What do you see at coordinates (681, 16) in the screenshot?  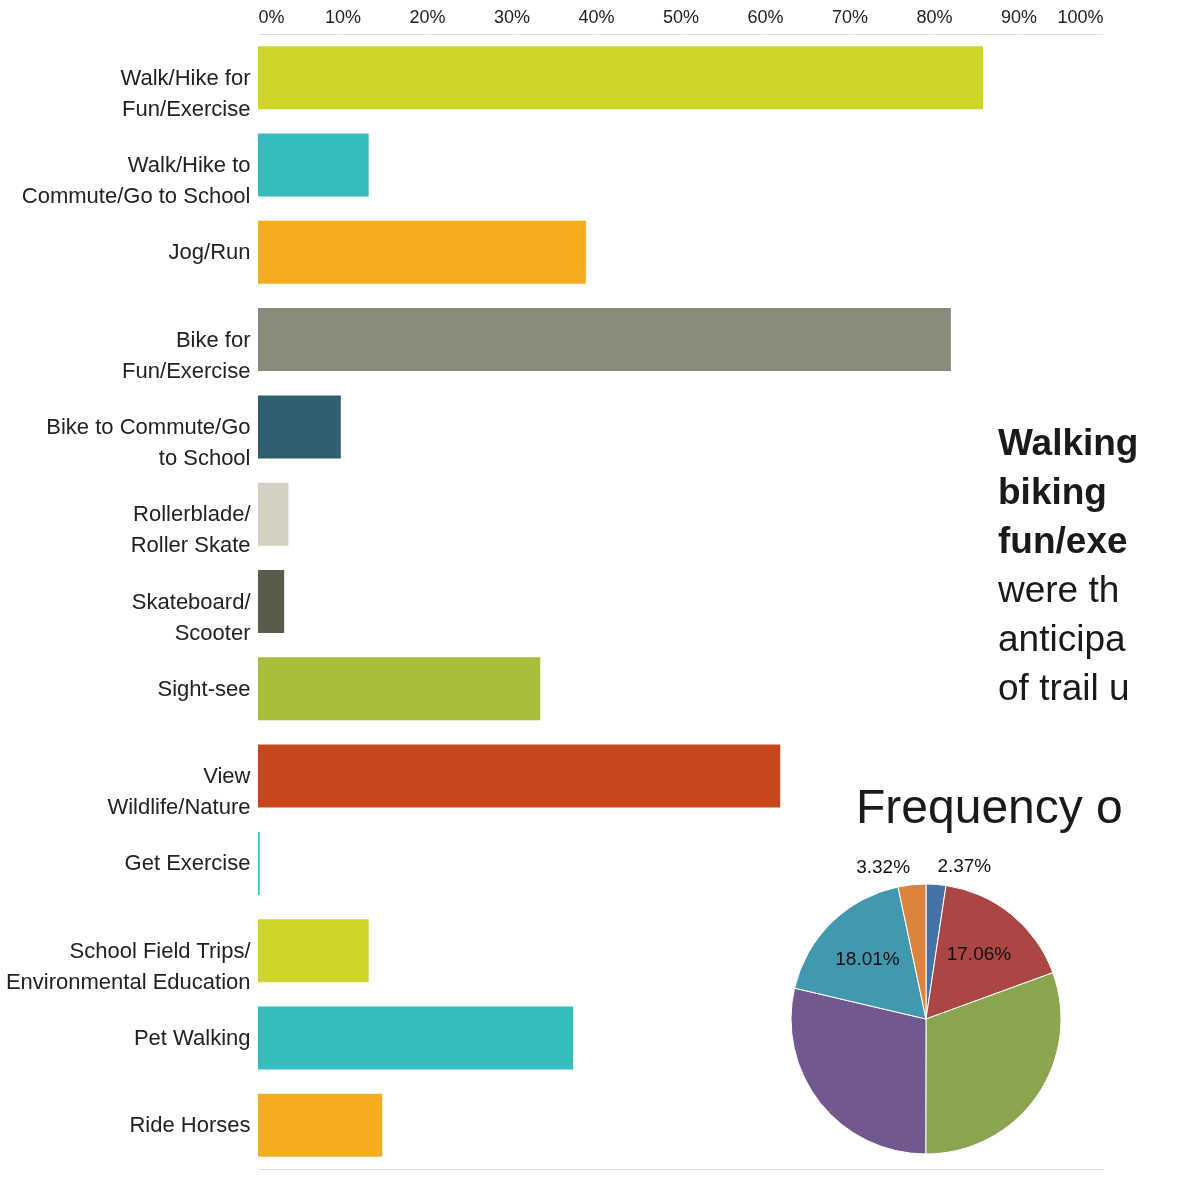 I see `x-tick-label: 50%` at bounding box center [681, 16].